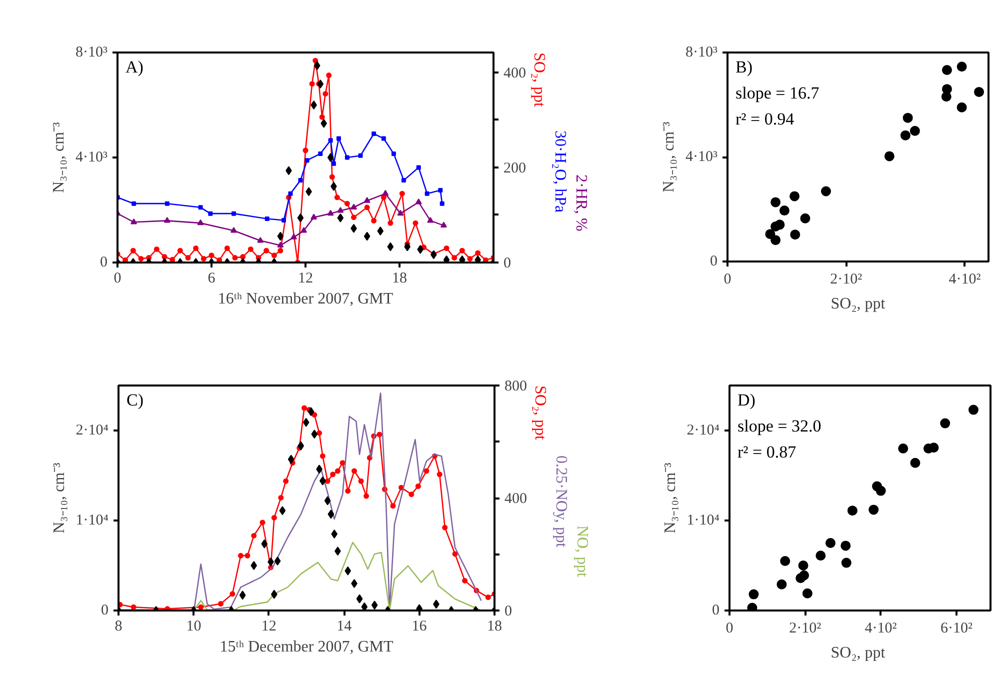 Image resolution: width=998 pixels, height=693 pixels. I want to click on text: NO, ppt, so click(582, 552).